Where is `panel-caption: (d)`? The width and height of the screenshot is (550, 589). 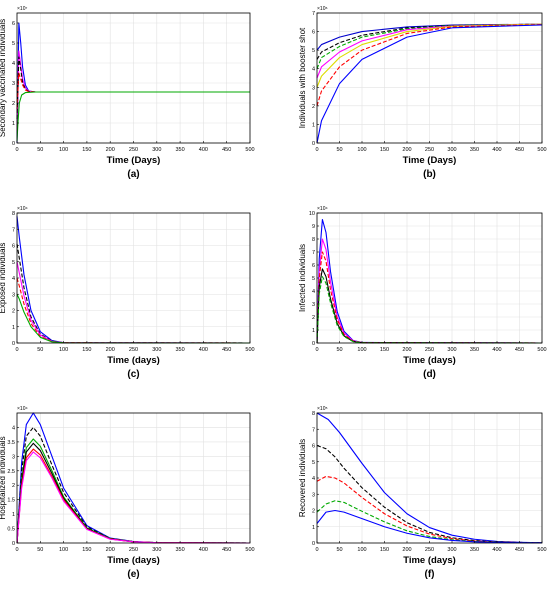 panel-caption: (d) is located at coordinates (429, 374).